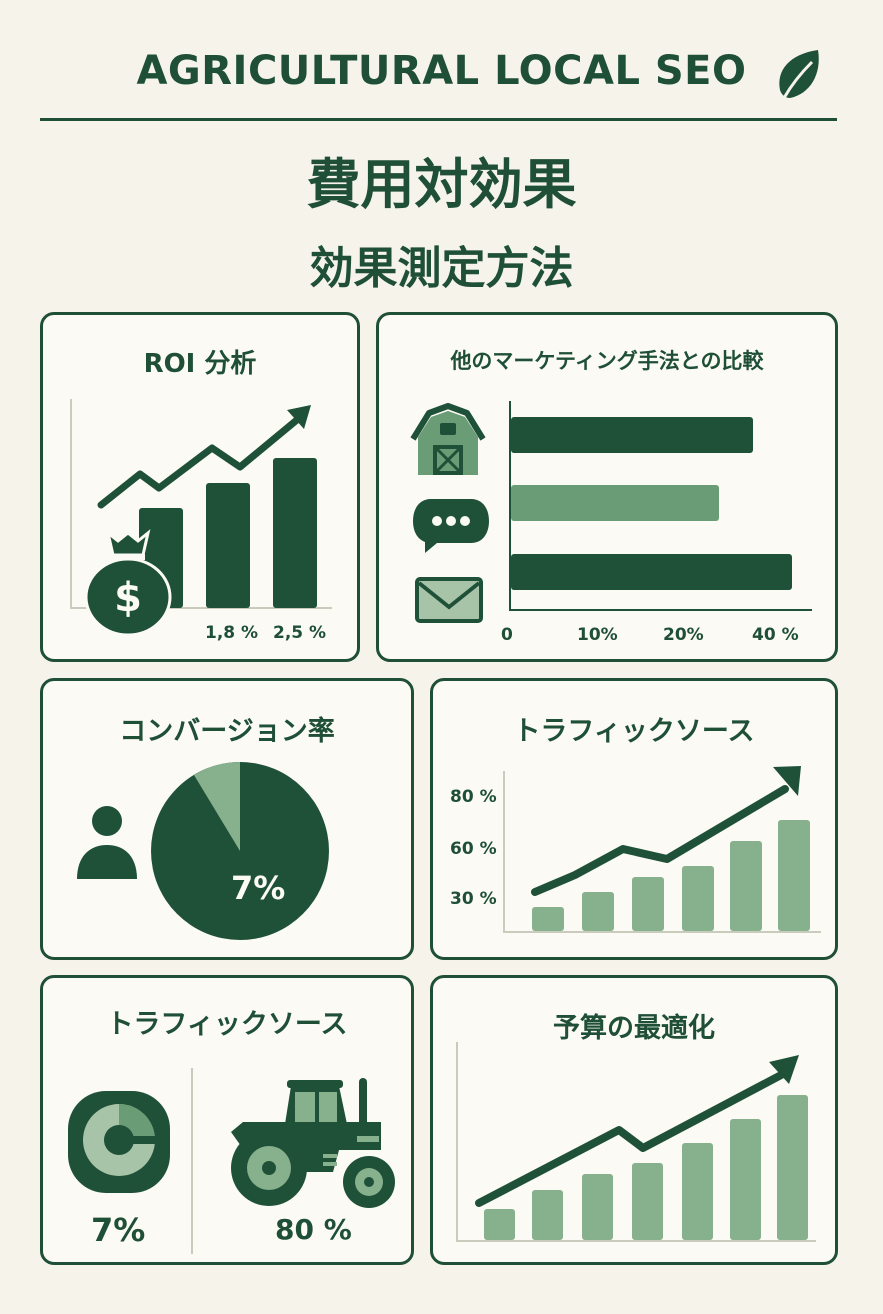 The height and width of the screenshot is (1314, 883). Describe the element at coordinates (227, 1120) in the screenshot. I see `traffic-sources-card: トラフィックソース 7% 80 %` at that location.